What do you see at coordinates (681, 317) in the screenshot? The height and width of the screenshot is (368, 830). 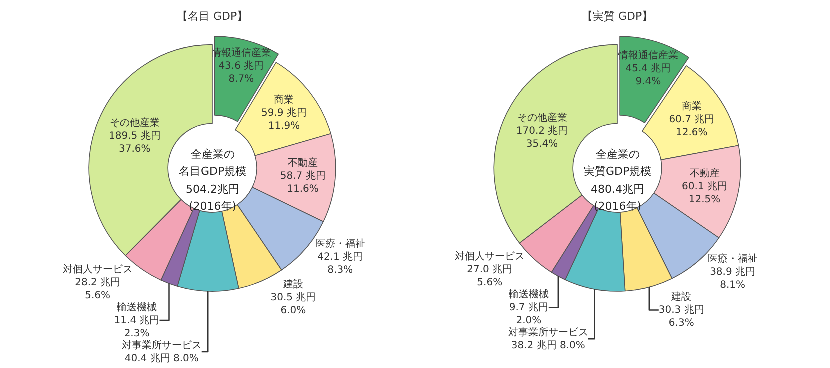 I see `data-label: 30.3 兆円 6.3%` at bounding box center [681, 317].